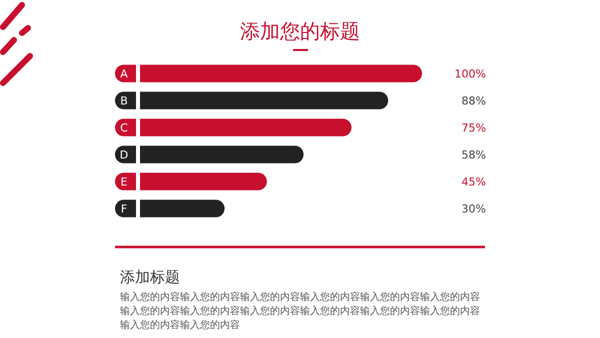 The image size is (600, 338). Describe the element at coordinates (150, 277) in the screenshot. I see `text: 添加标题` at that location.